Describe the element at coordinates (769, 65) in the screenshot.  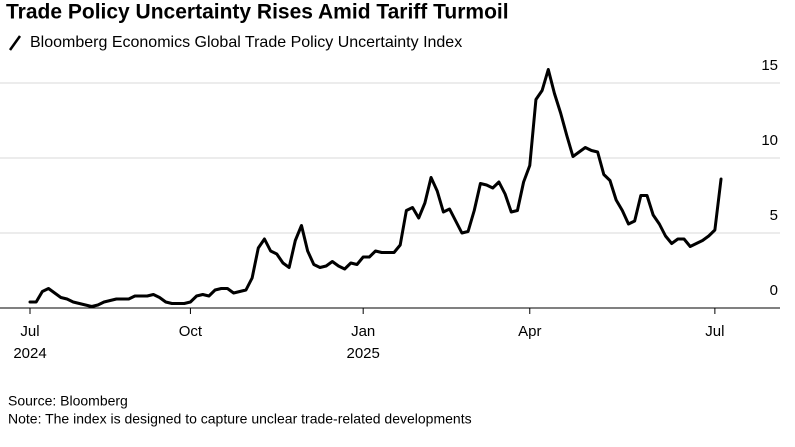
I see `y-tick-label: 15` at that location.